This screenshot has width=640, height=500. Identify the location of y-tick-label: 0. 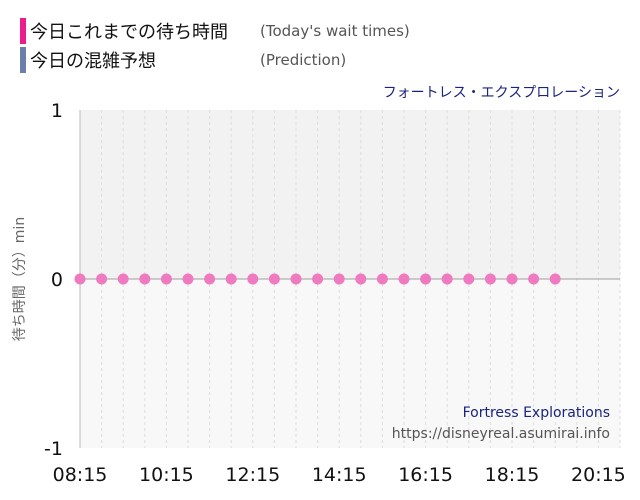
(57, 280).